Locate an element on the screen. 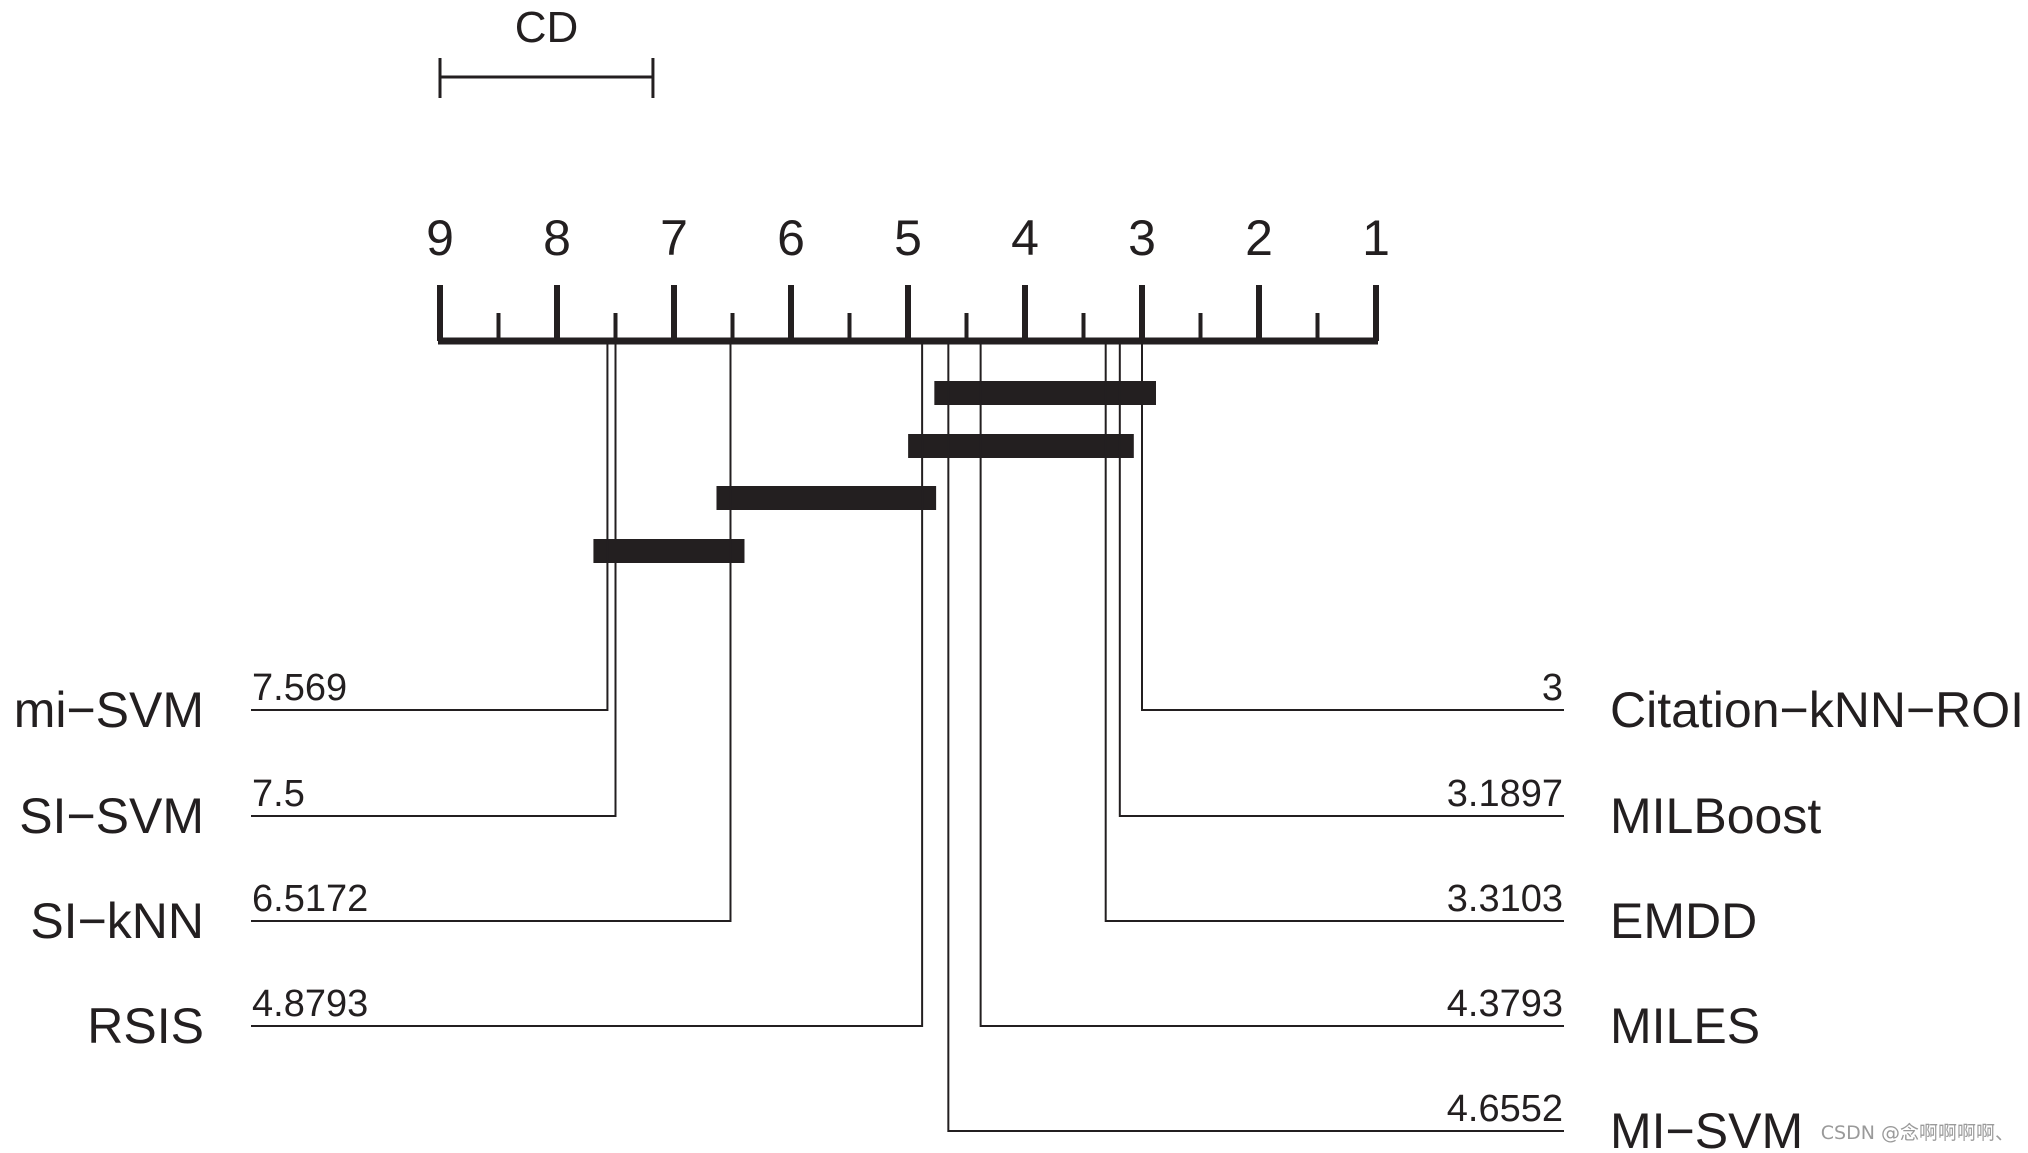 The height and width of the screenshot is (1153, 2028). rank-value: 3.3103 is located at coordinates (1505, 899).